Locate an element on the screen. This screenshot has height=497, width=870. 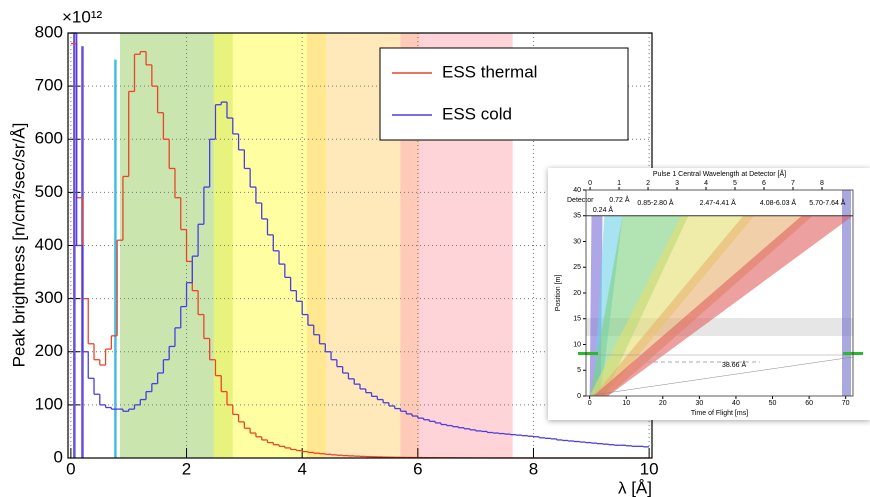
inset-y-tick-label: 30 is located at coordinates (577, 241).